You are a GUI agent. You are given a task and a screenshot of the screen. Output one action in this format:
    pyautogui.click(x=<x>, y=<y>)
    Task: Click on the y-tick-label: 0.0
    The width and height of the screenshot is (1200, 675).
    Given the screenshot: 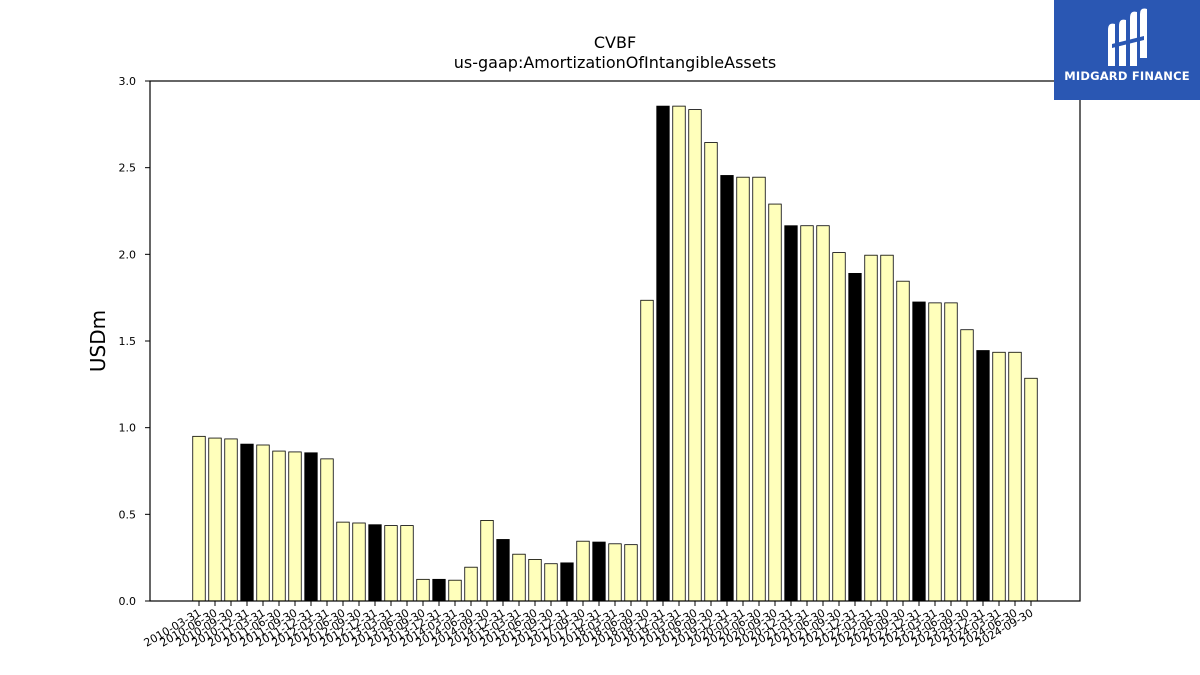 What is the action you would take?
    pyautogui.click(x=128, y=601)
    